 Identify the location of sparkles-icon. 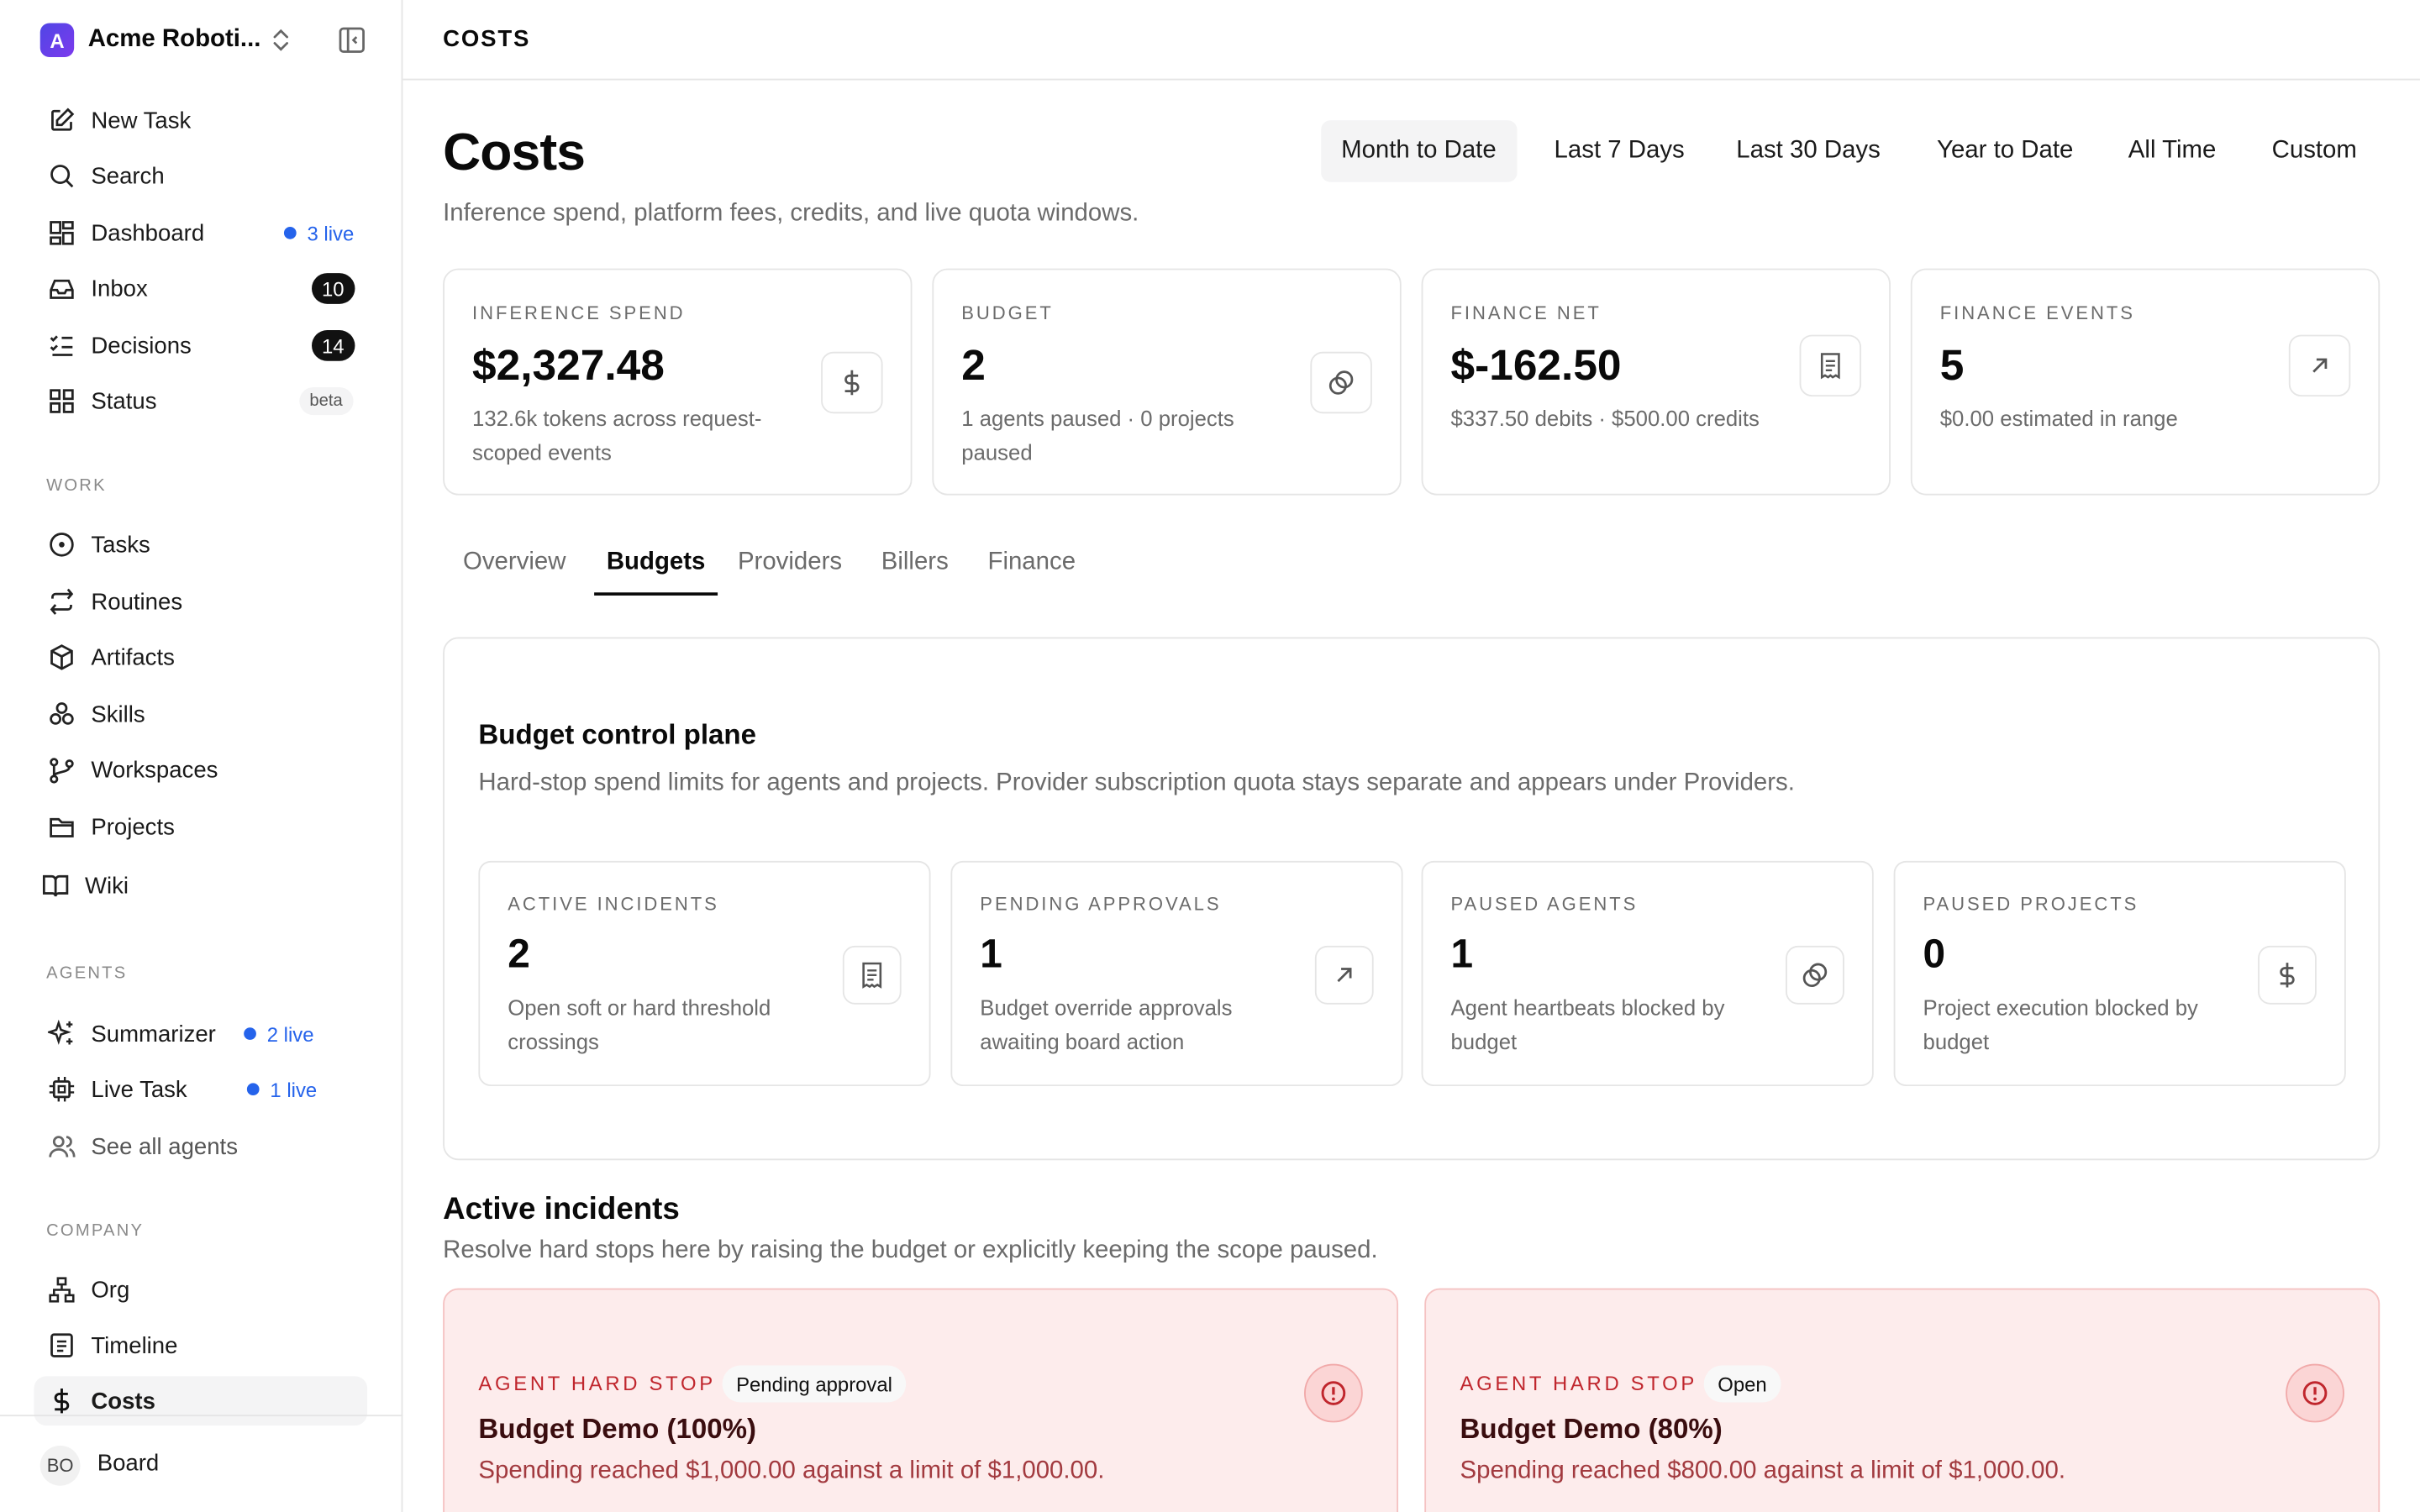
(62, 1033).